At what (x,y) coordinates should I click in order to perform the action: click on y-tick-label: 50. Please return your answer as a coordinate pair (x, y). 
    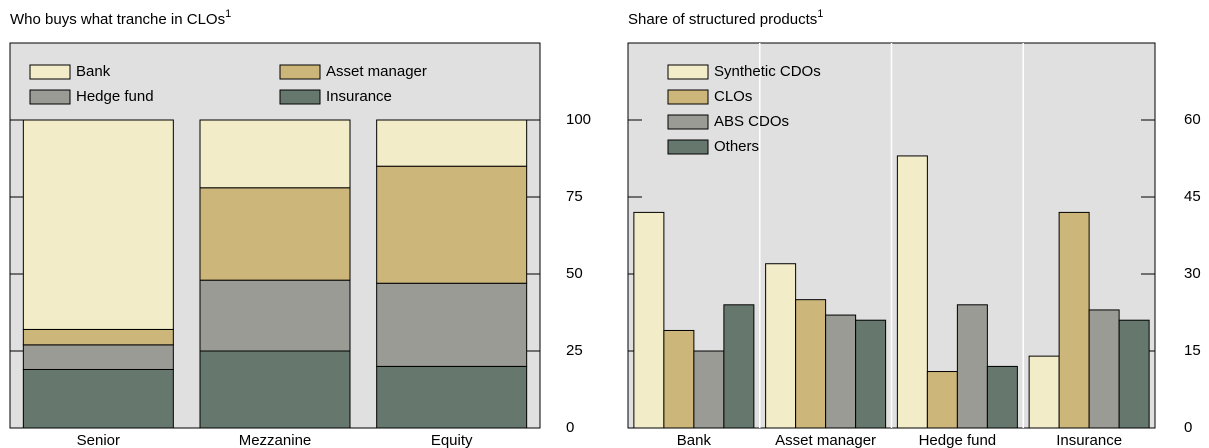
    Looking at the image, I should click on (574, 273).